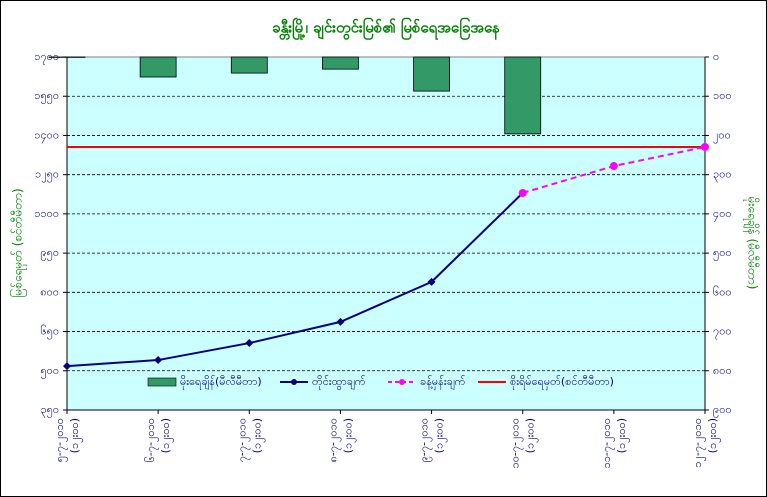  I want to click on x-tick-label: ၉-၇-၂၀၁၀ (၁၂း၀၀), so click(433, 440).